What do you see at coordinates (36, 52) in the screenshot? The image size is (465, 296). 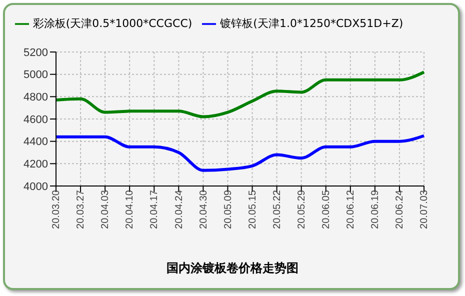 I see `y-tick-label: 5200` at bounding box center [36, 52].